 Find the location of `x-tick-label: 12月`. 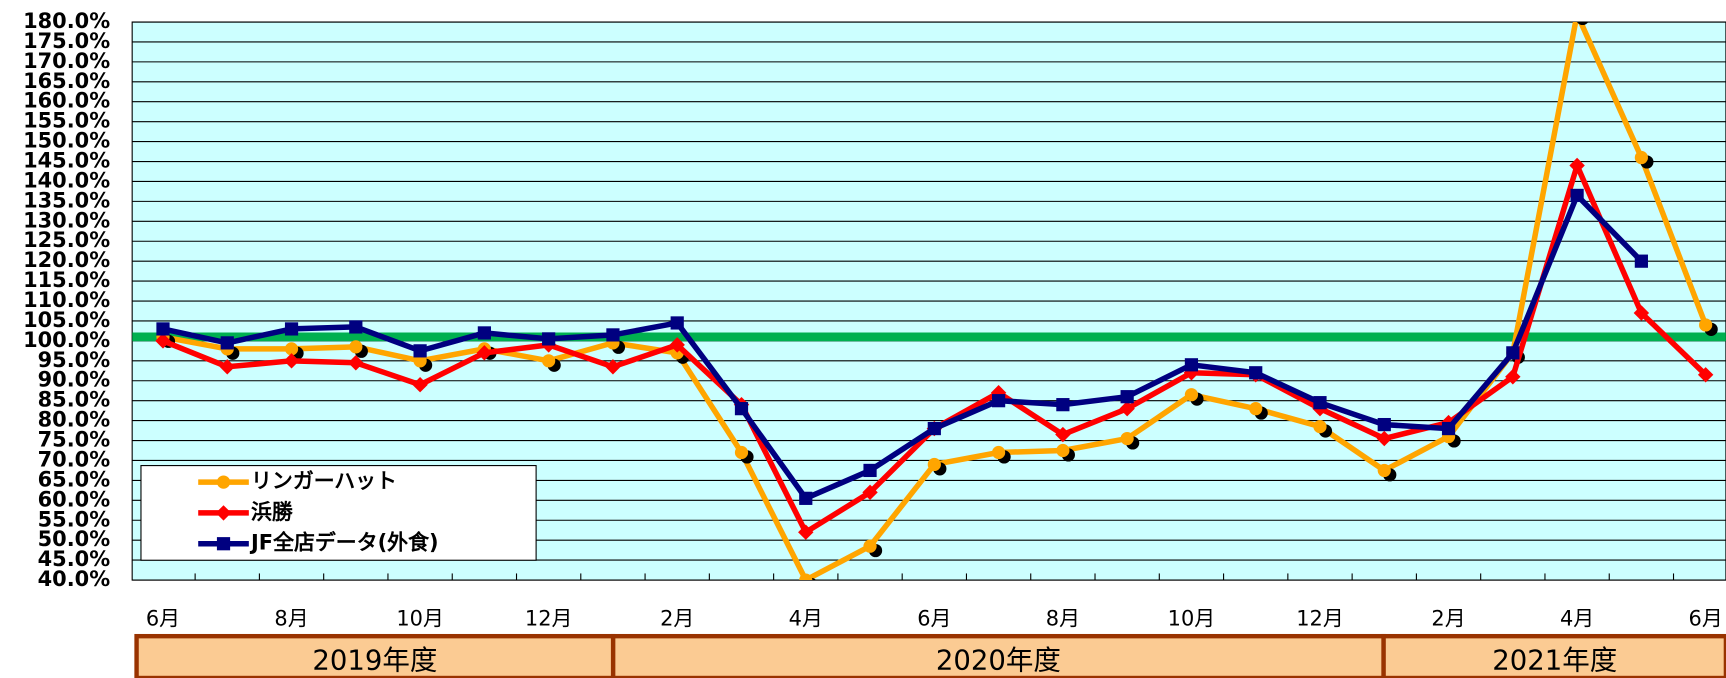

x-tick-label: 12月 is located at coordinates (549, 619).